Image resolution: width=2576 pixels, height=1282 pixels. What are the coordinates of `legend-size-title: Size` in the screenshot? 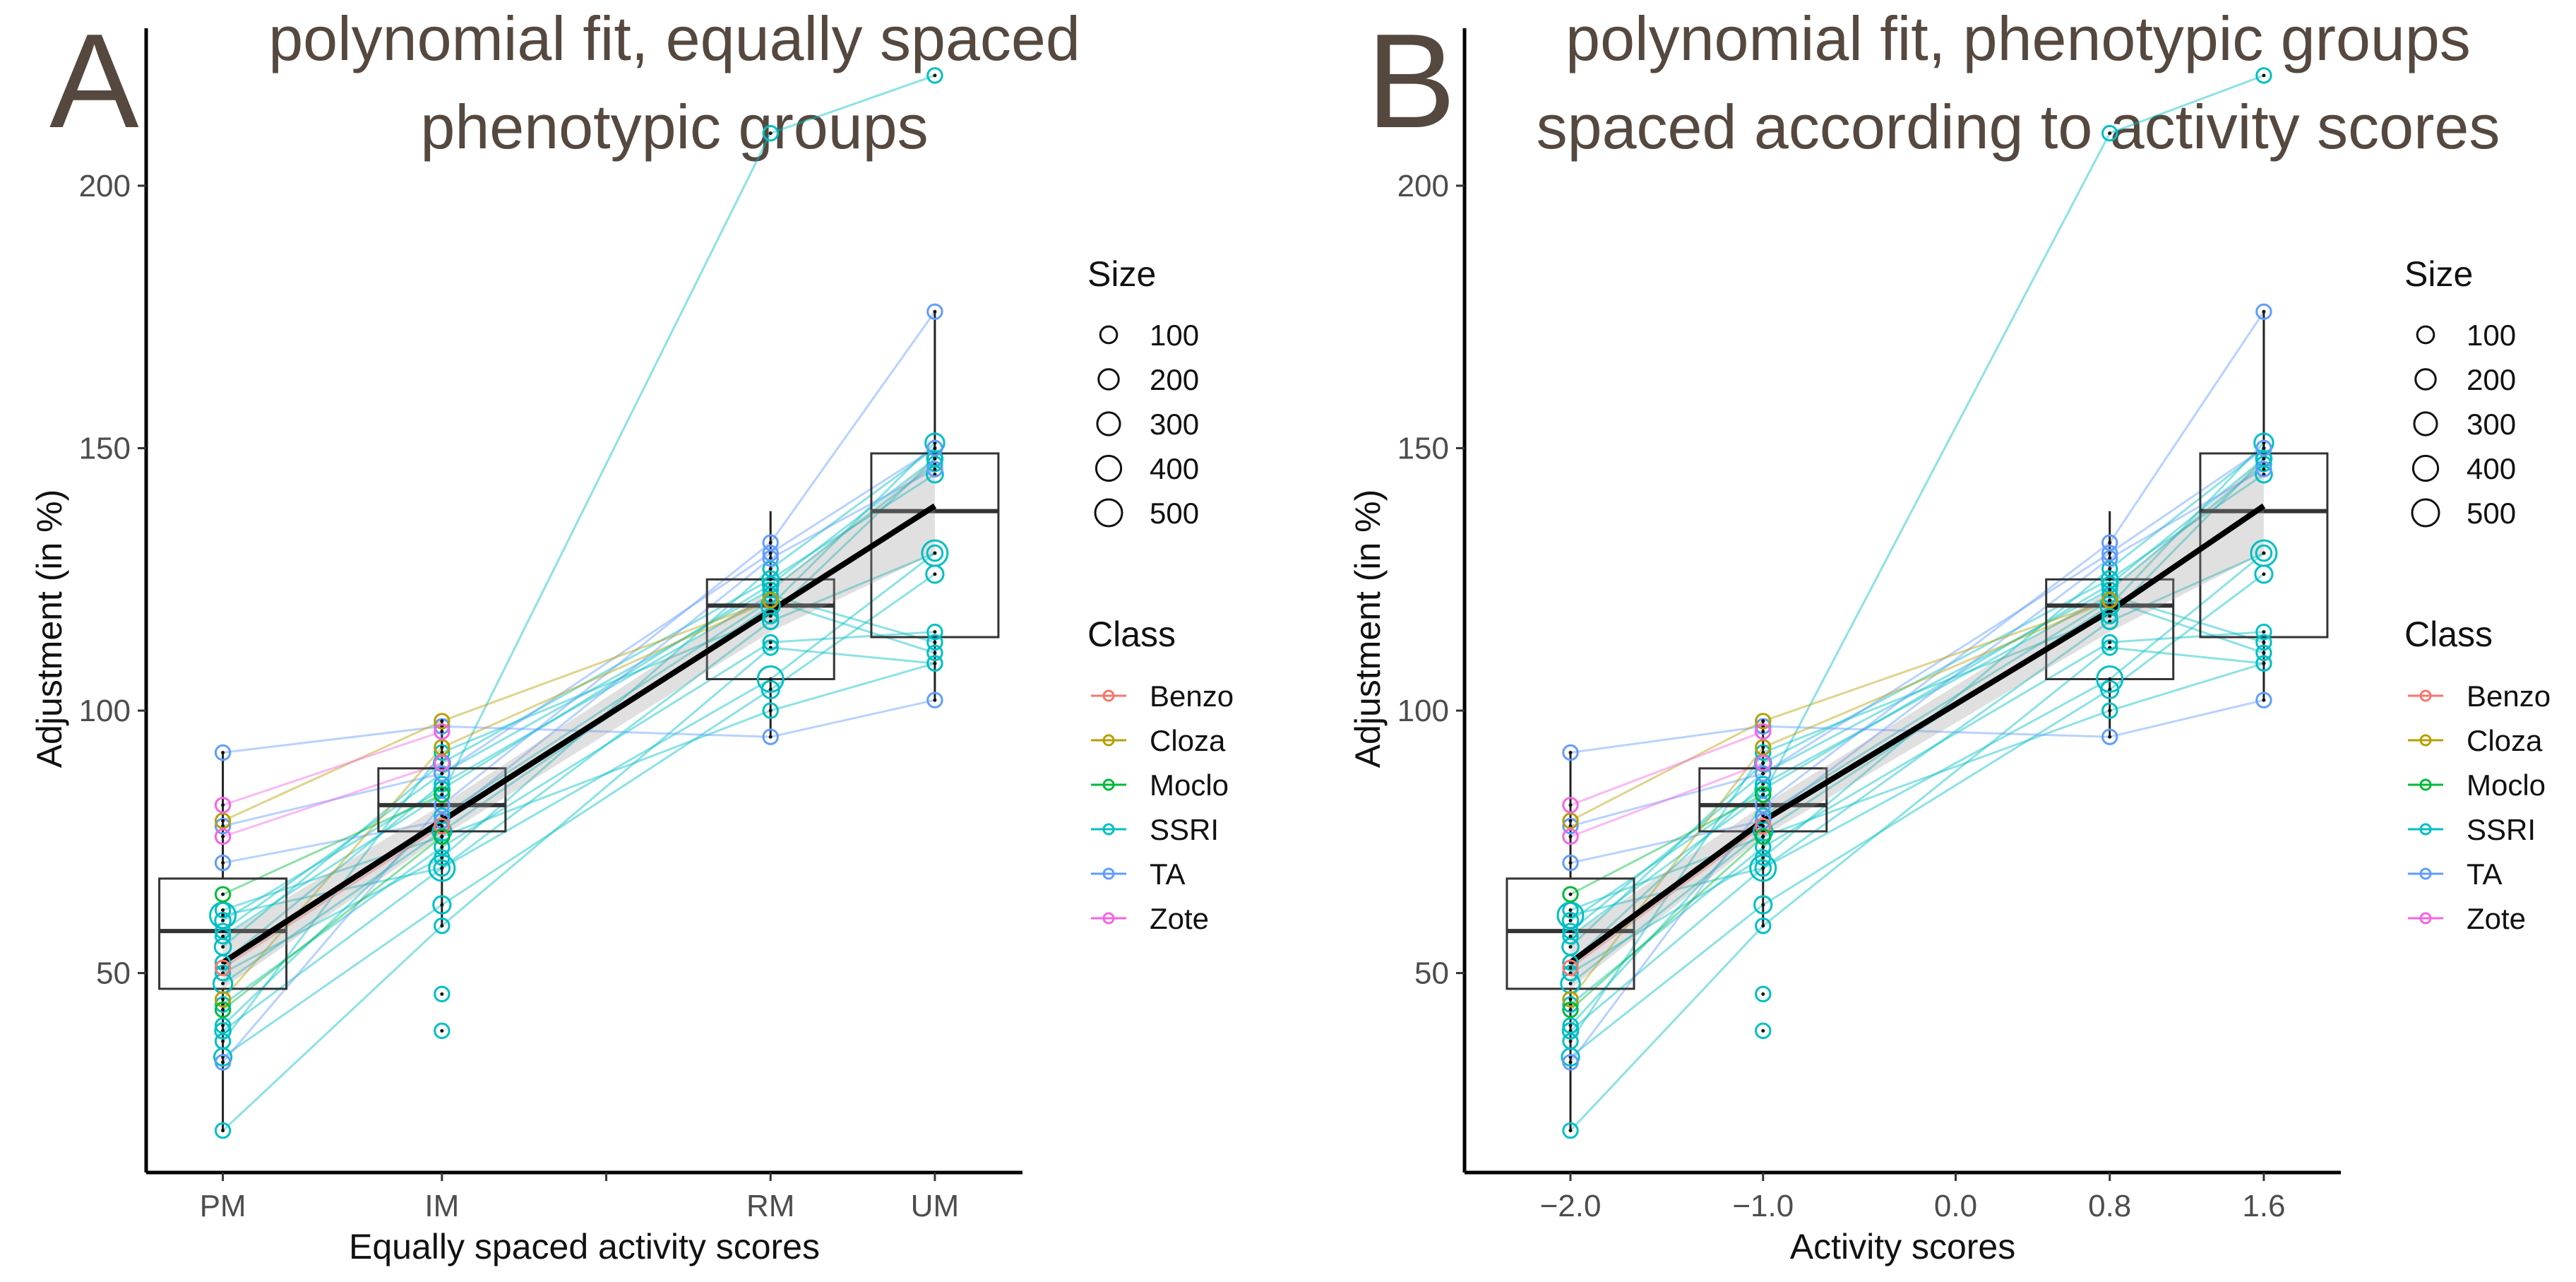 It's located at (1121, 274).